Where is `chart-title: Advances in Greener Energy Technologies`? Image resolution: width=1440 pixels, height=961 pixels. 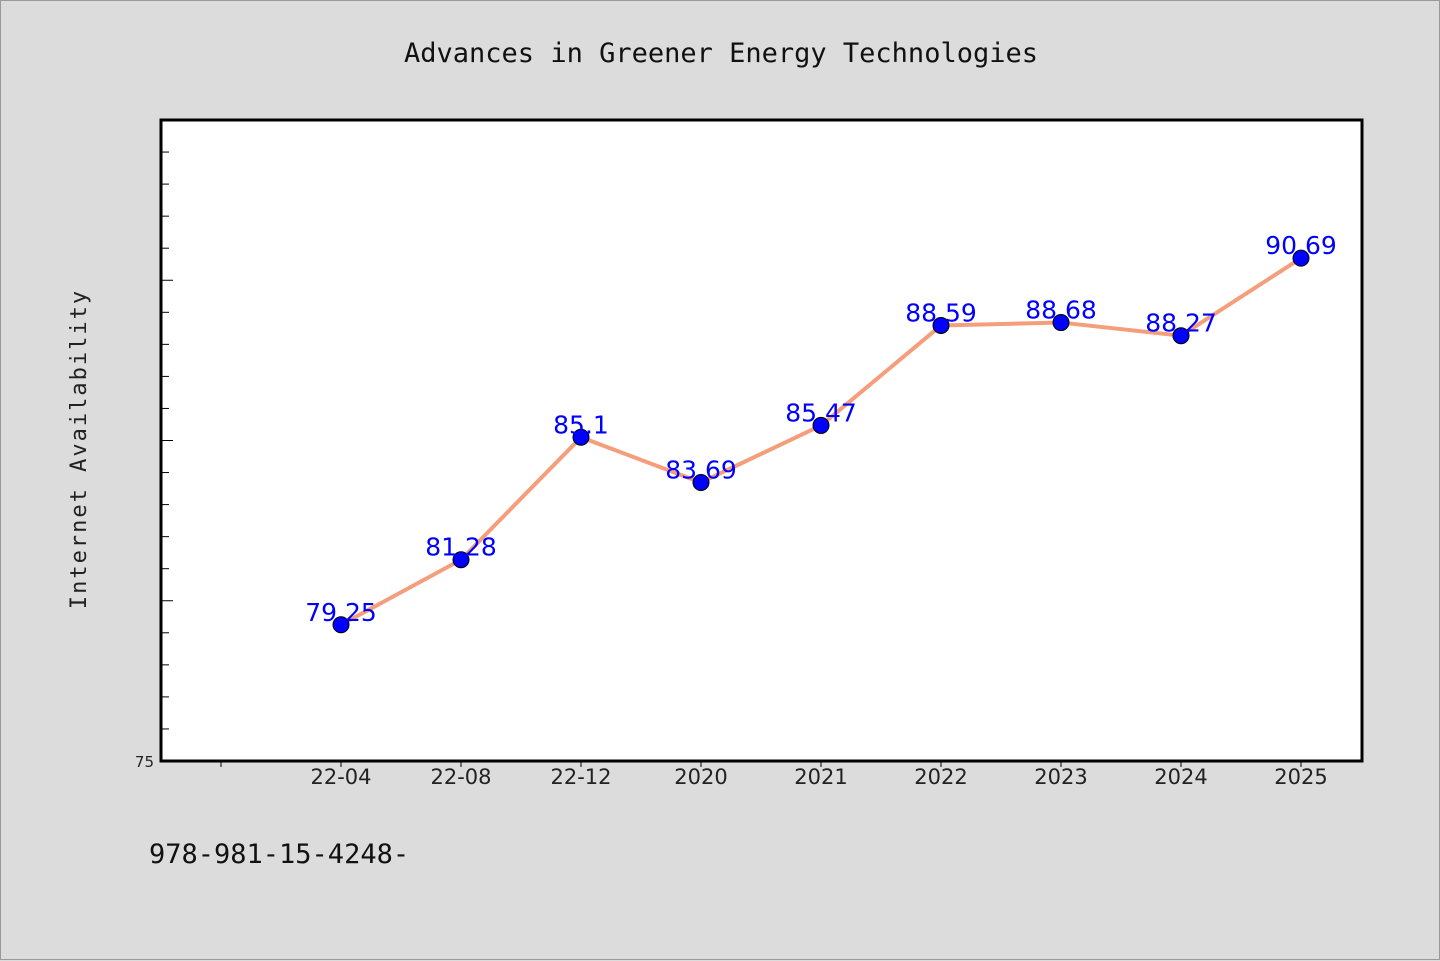 chart-title: Advances in Greener Energy Technologies is located at coordinates (721, 53).